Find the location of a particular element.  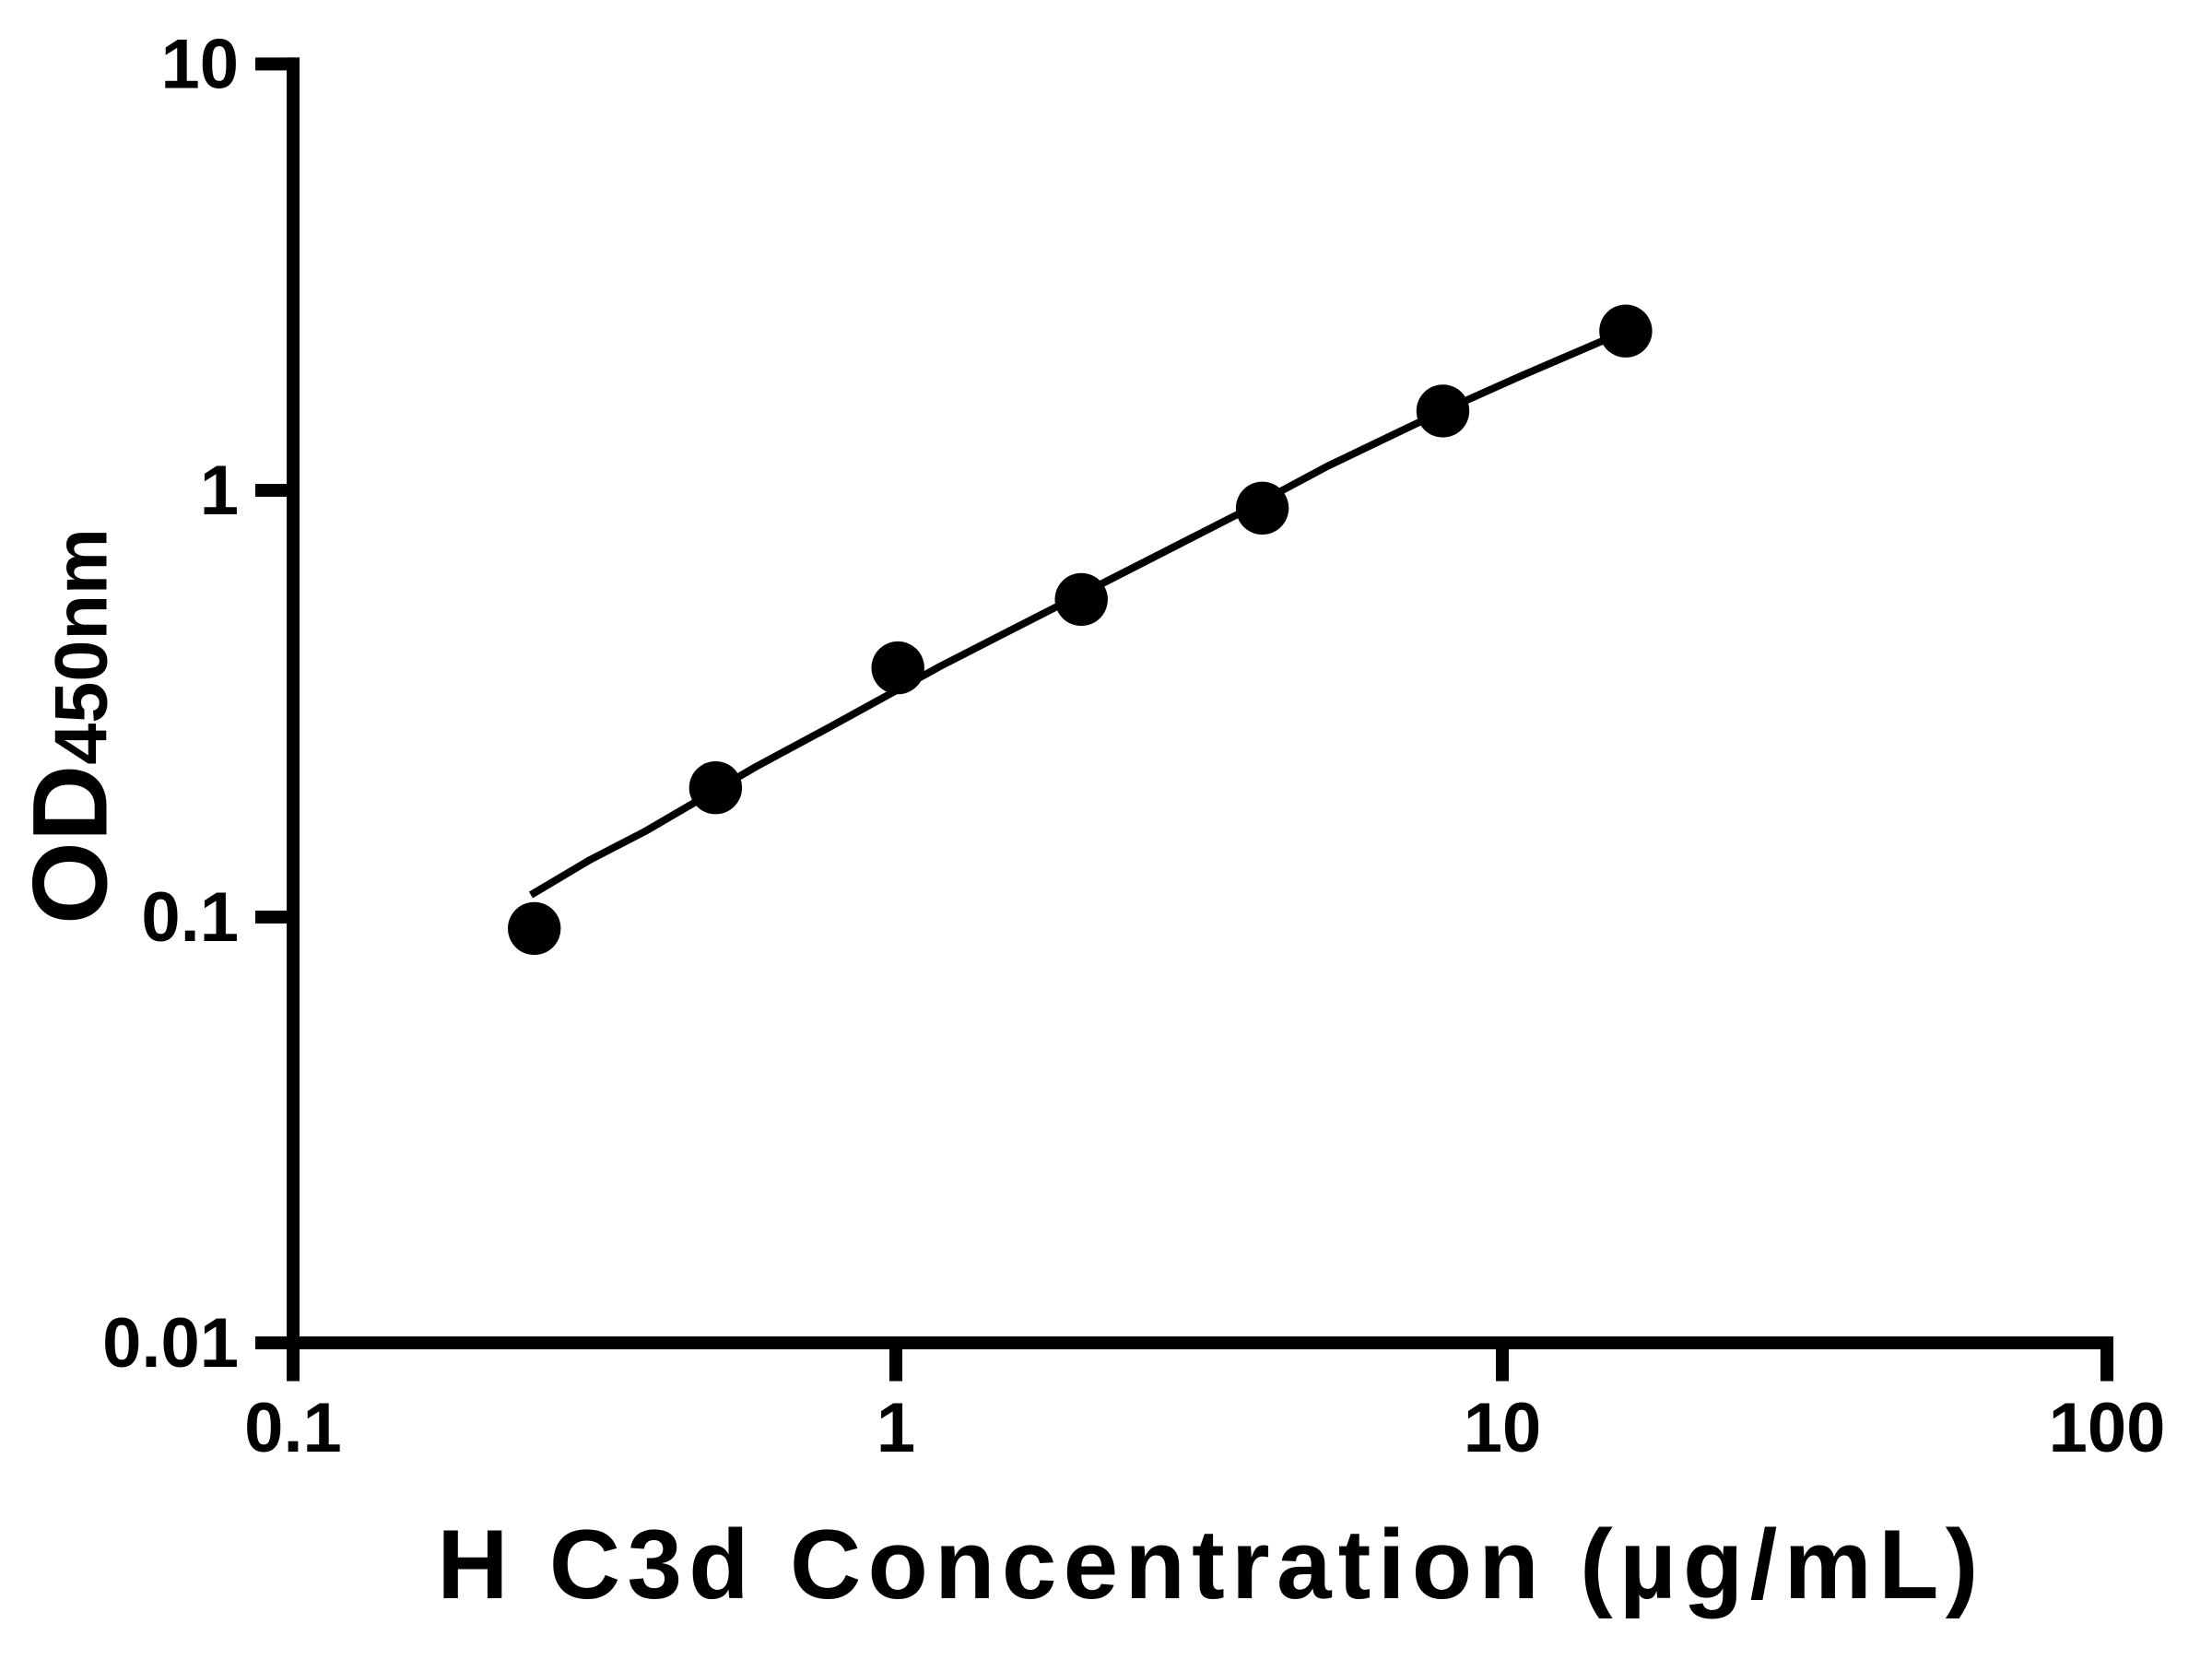

svg-text: 0.01 is located at coordinates (170, 1343).